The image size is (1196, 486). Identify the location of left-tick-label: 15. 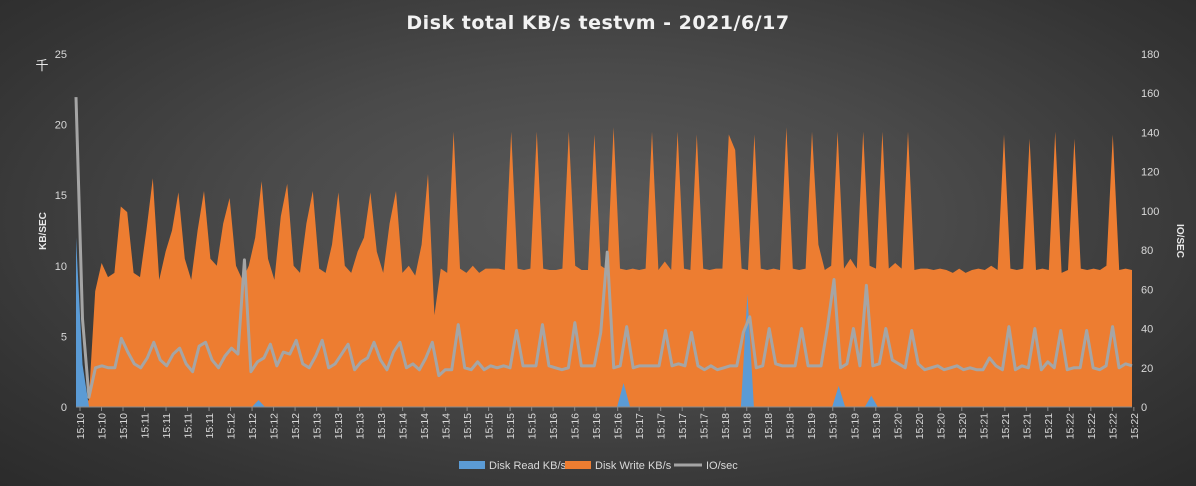
(61, 196).